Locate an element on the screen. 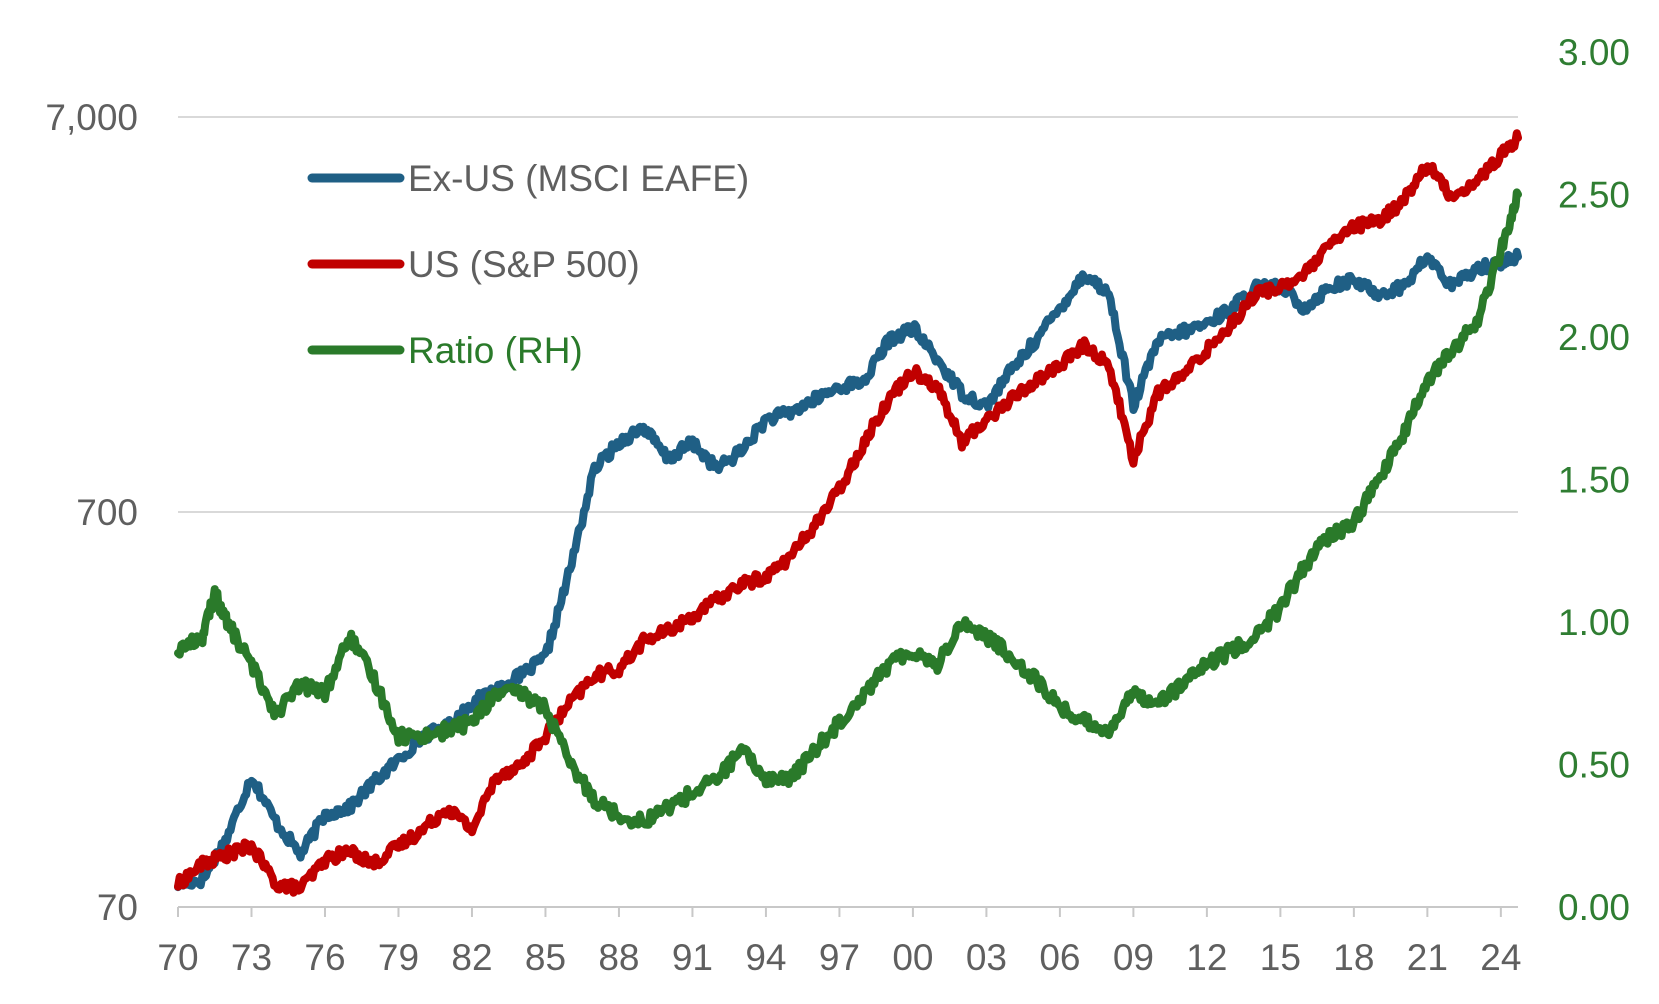 Image resolution: width=1659 pixels, height=1004 pixels. right-tick-label: 2.00 is located at coordinates (1594, 337).